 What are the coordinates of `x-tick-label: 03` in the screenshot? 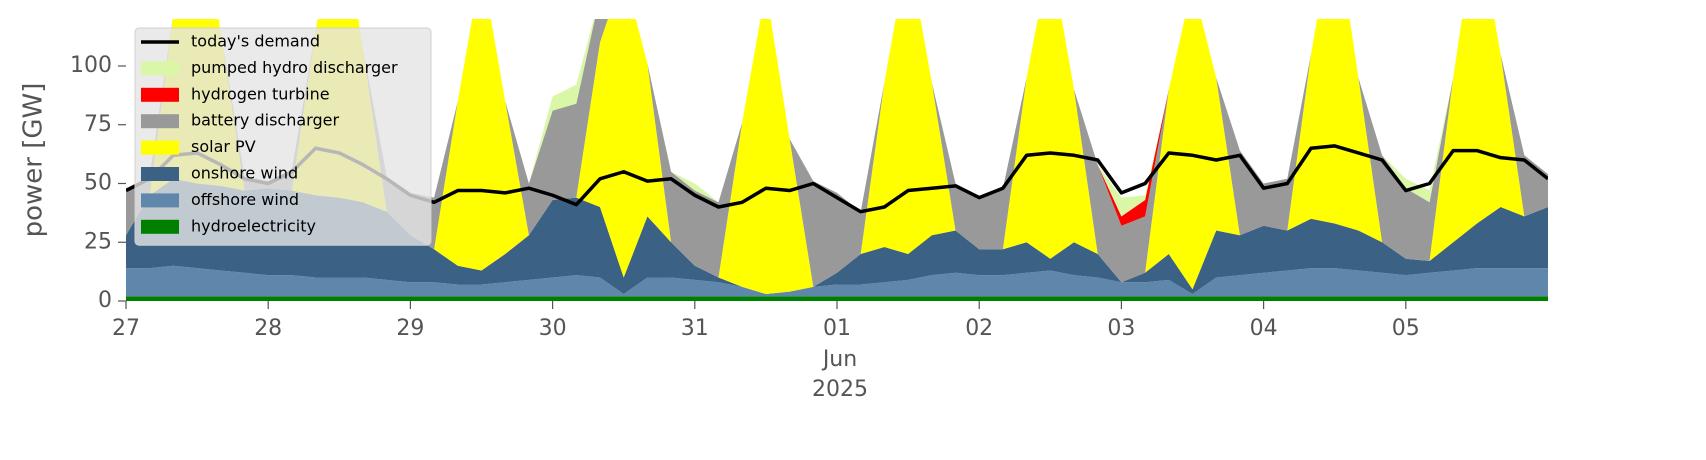 It's located at (1121, 328).